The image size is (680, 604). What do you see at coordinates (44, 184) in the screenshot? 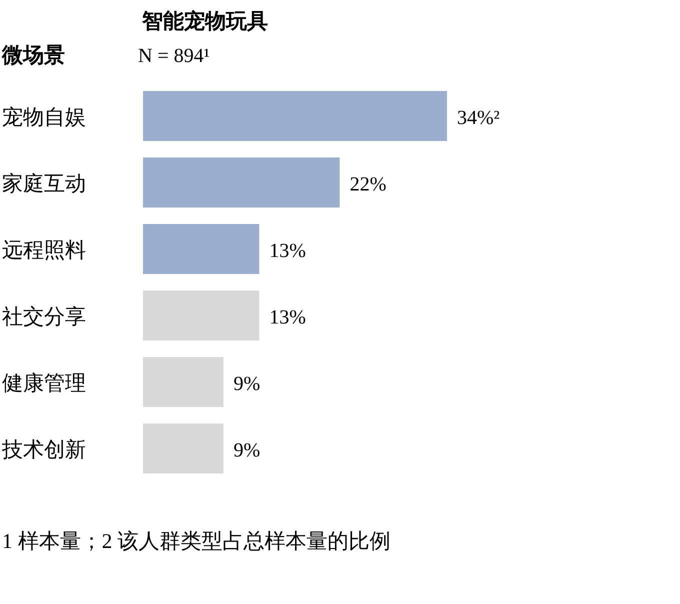
I see `y-tick-label: 家庭互动` at bounding box center [44, 184].